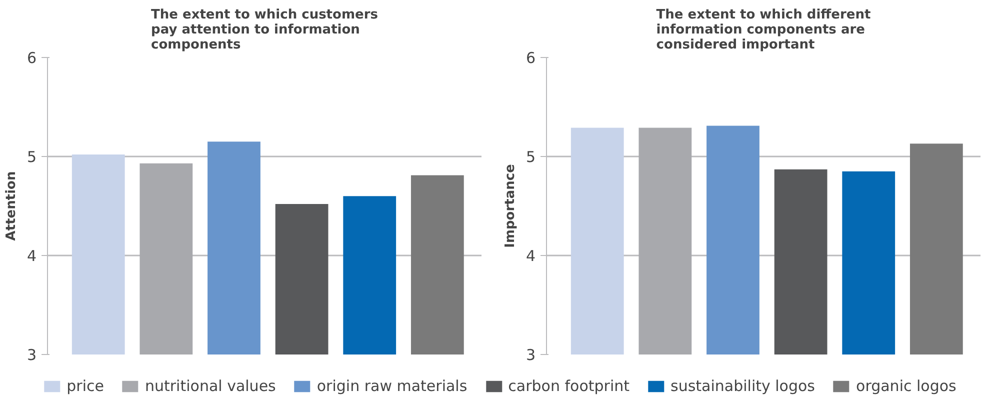  What do you see at coordinates (906, 386) in the screenshot?
I see `legend-label: organic logos` at bounding box center [906, 386].